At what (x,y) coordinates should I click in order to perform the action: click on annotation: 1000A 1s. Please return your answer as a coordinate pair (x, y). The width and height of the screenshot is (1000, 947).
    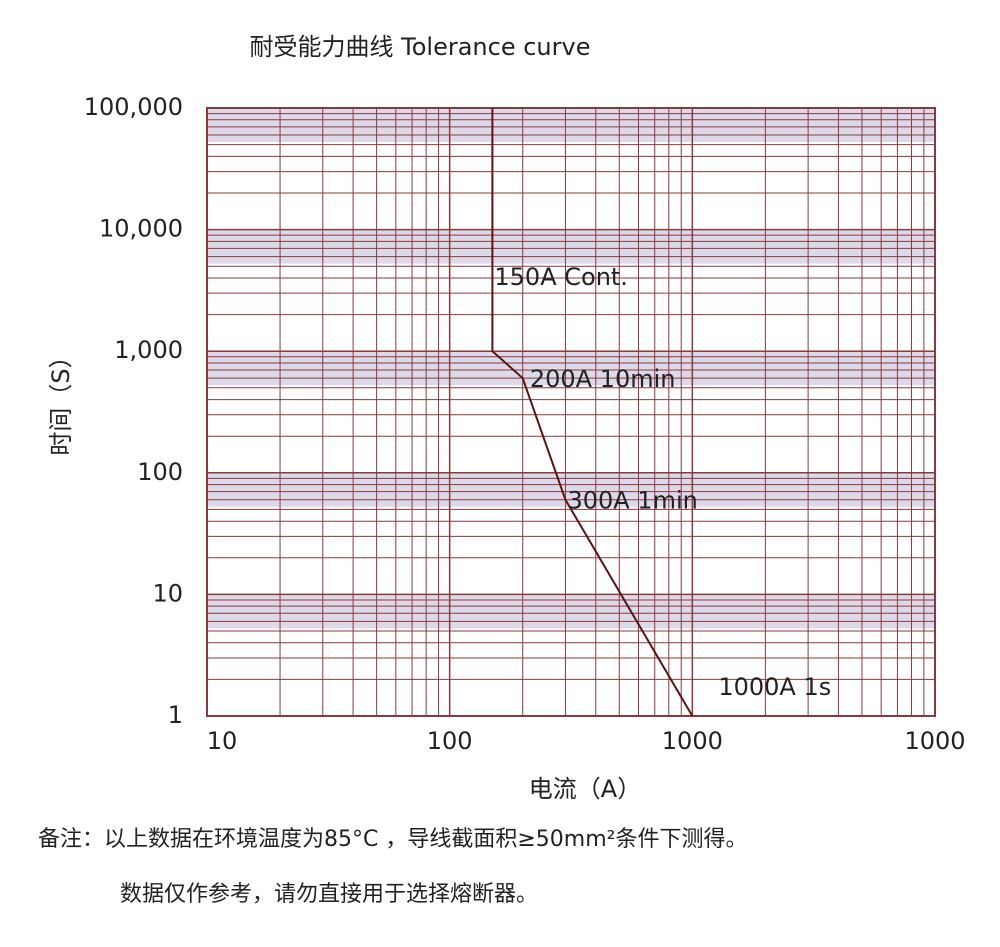
    Looking at the image, I should click on (774, 687).